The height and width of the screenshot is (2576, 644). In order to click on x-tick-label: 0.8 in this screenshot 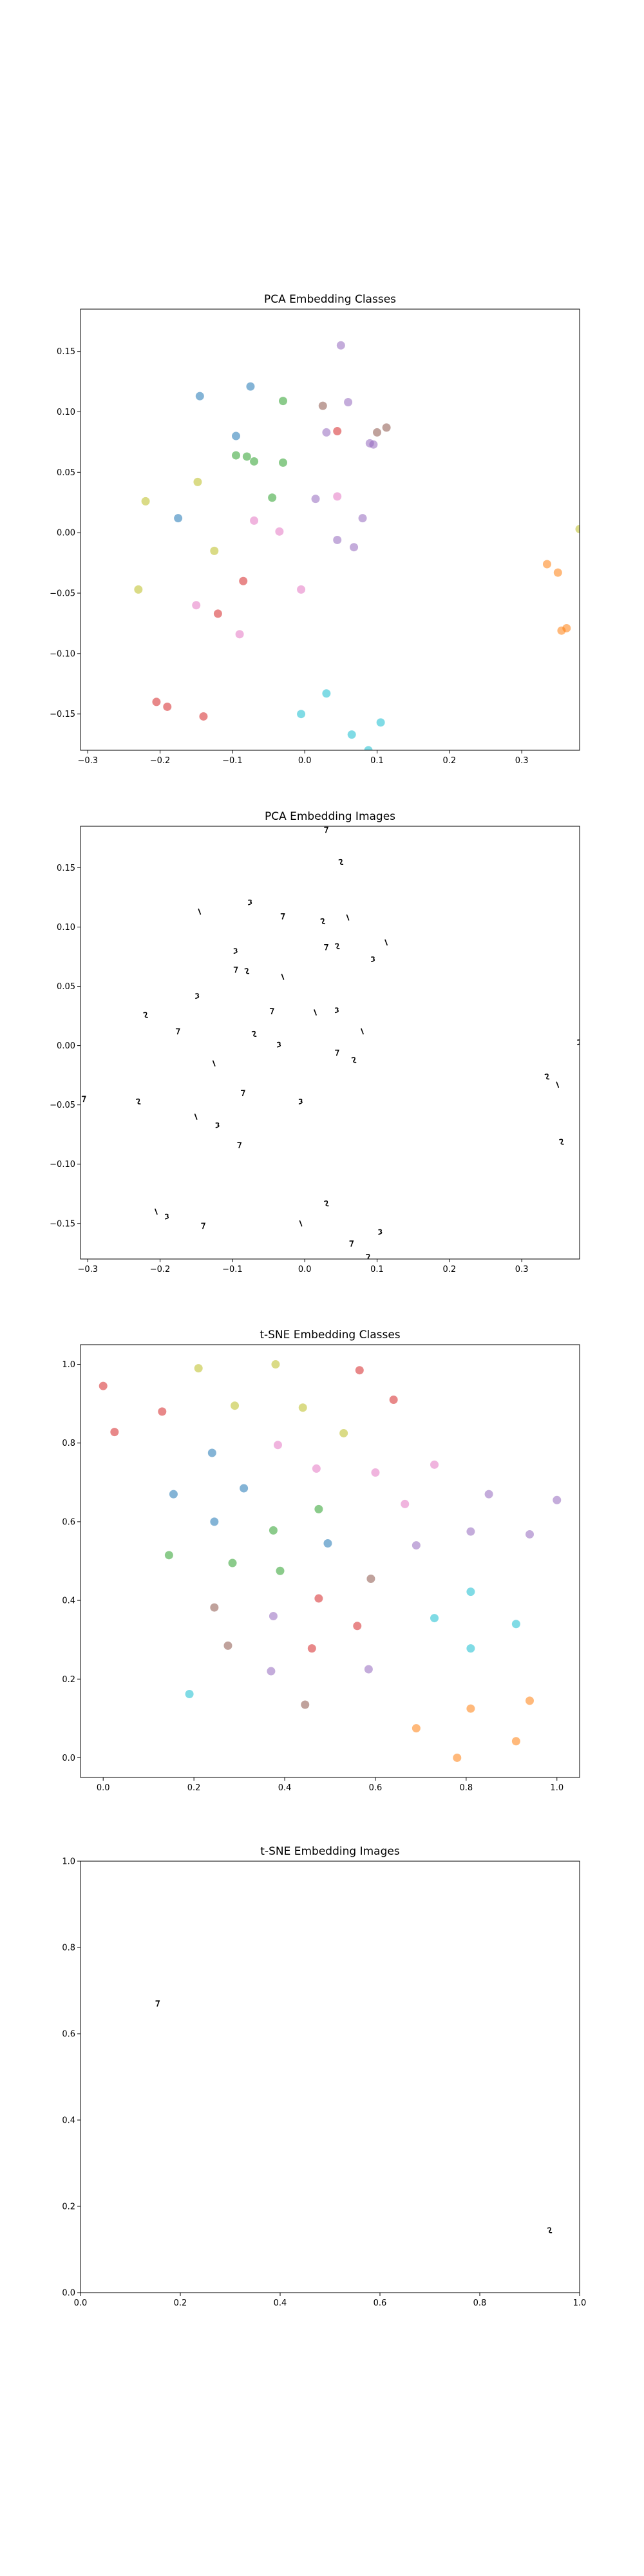, I will do `click(466, 1788)`.